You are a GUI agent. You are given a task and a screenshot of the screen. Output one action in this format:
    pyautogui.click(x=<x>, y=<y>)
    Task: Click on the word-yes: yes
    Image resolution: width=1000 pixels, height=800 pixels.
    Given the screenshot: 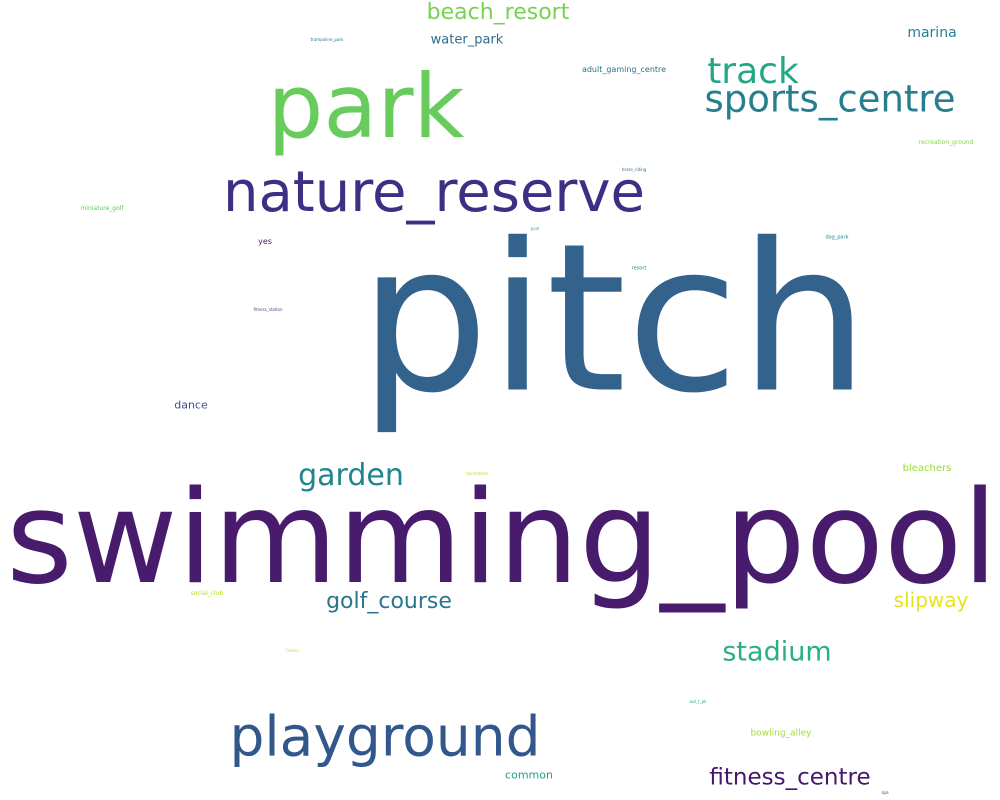 What is the action you would take?
    pyautogui.click(x=265, y=241)
    